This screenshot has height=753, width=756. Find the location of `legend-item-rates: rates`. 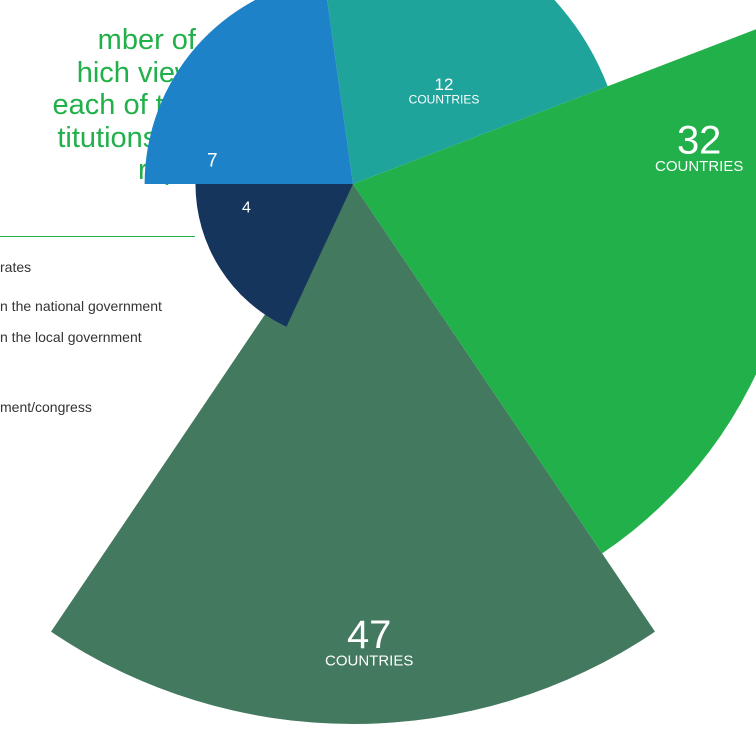

legend-item-rates: rates is located at coordinates (16, 267).